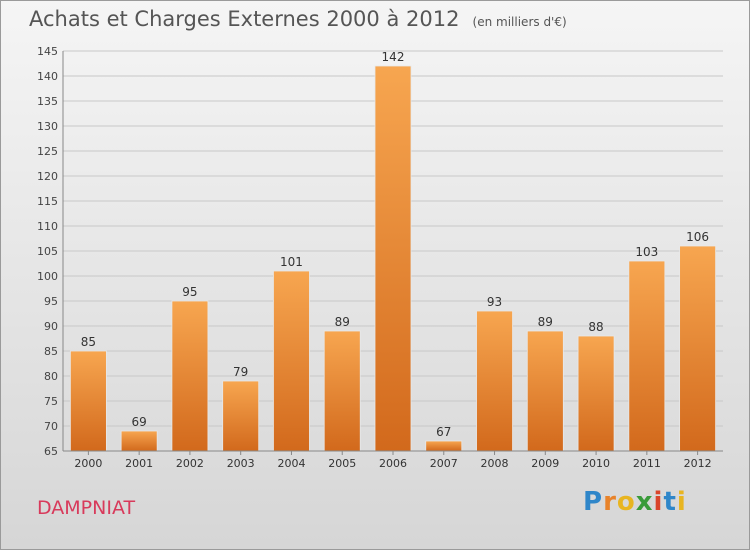  What do you see at coordinates (51, 376) in the screenshot?
I see `y-tick-label: 80` at bounding box center [51, 376].